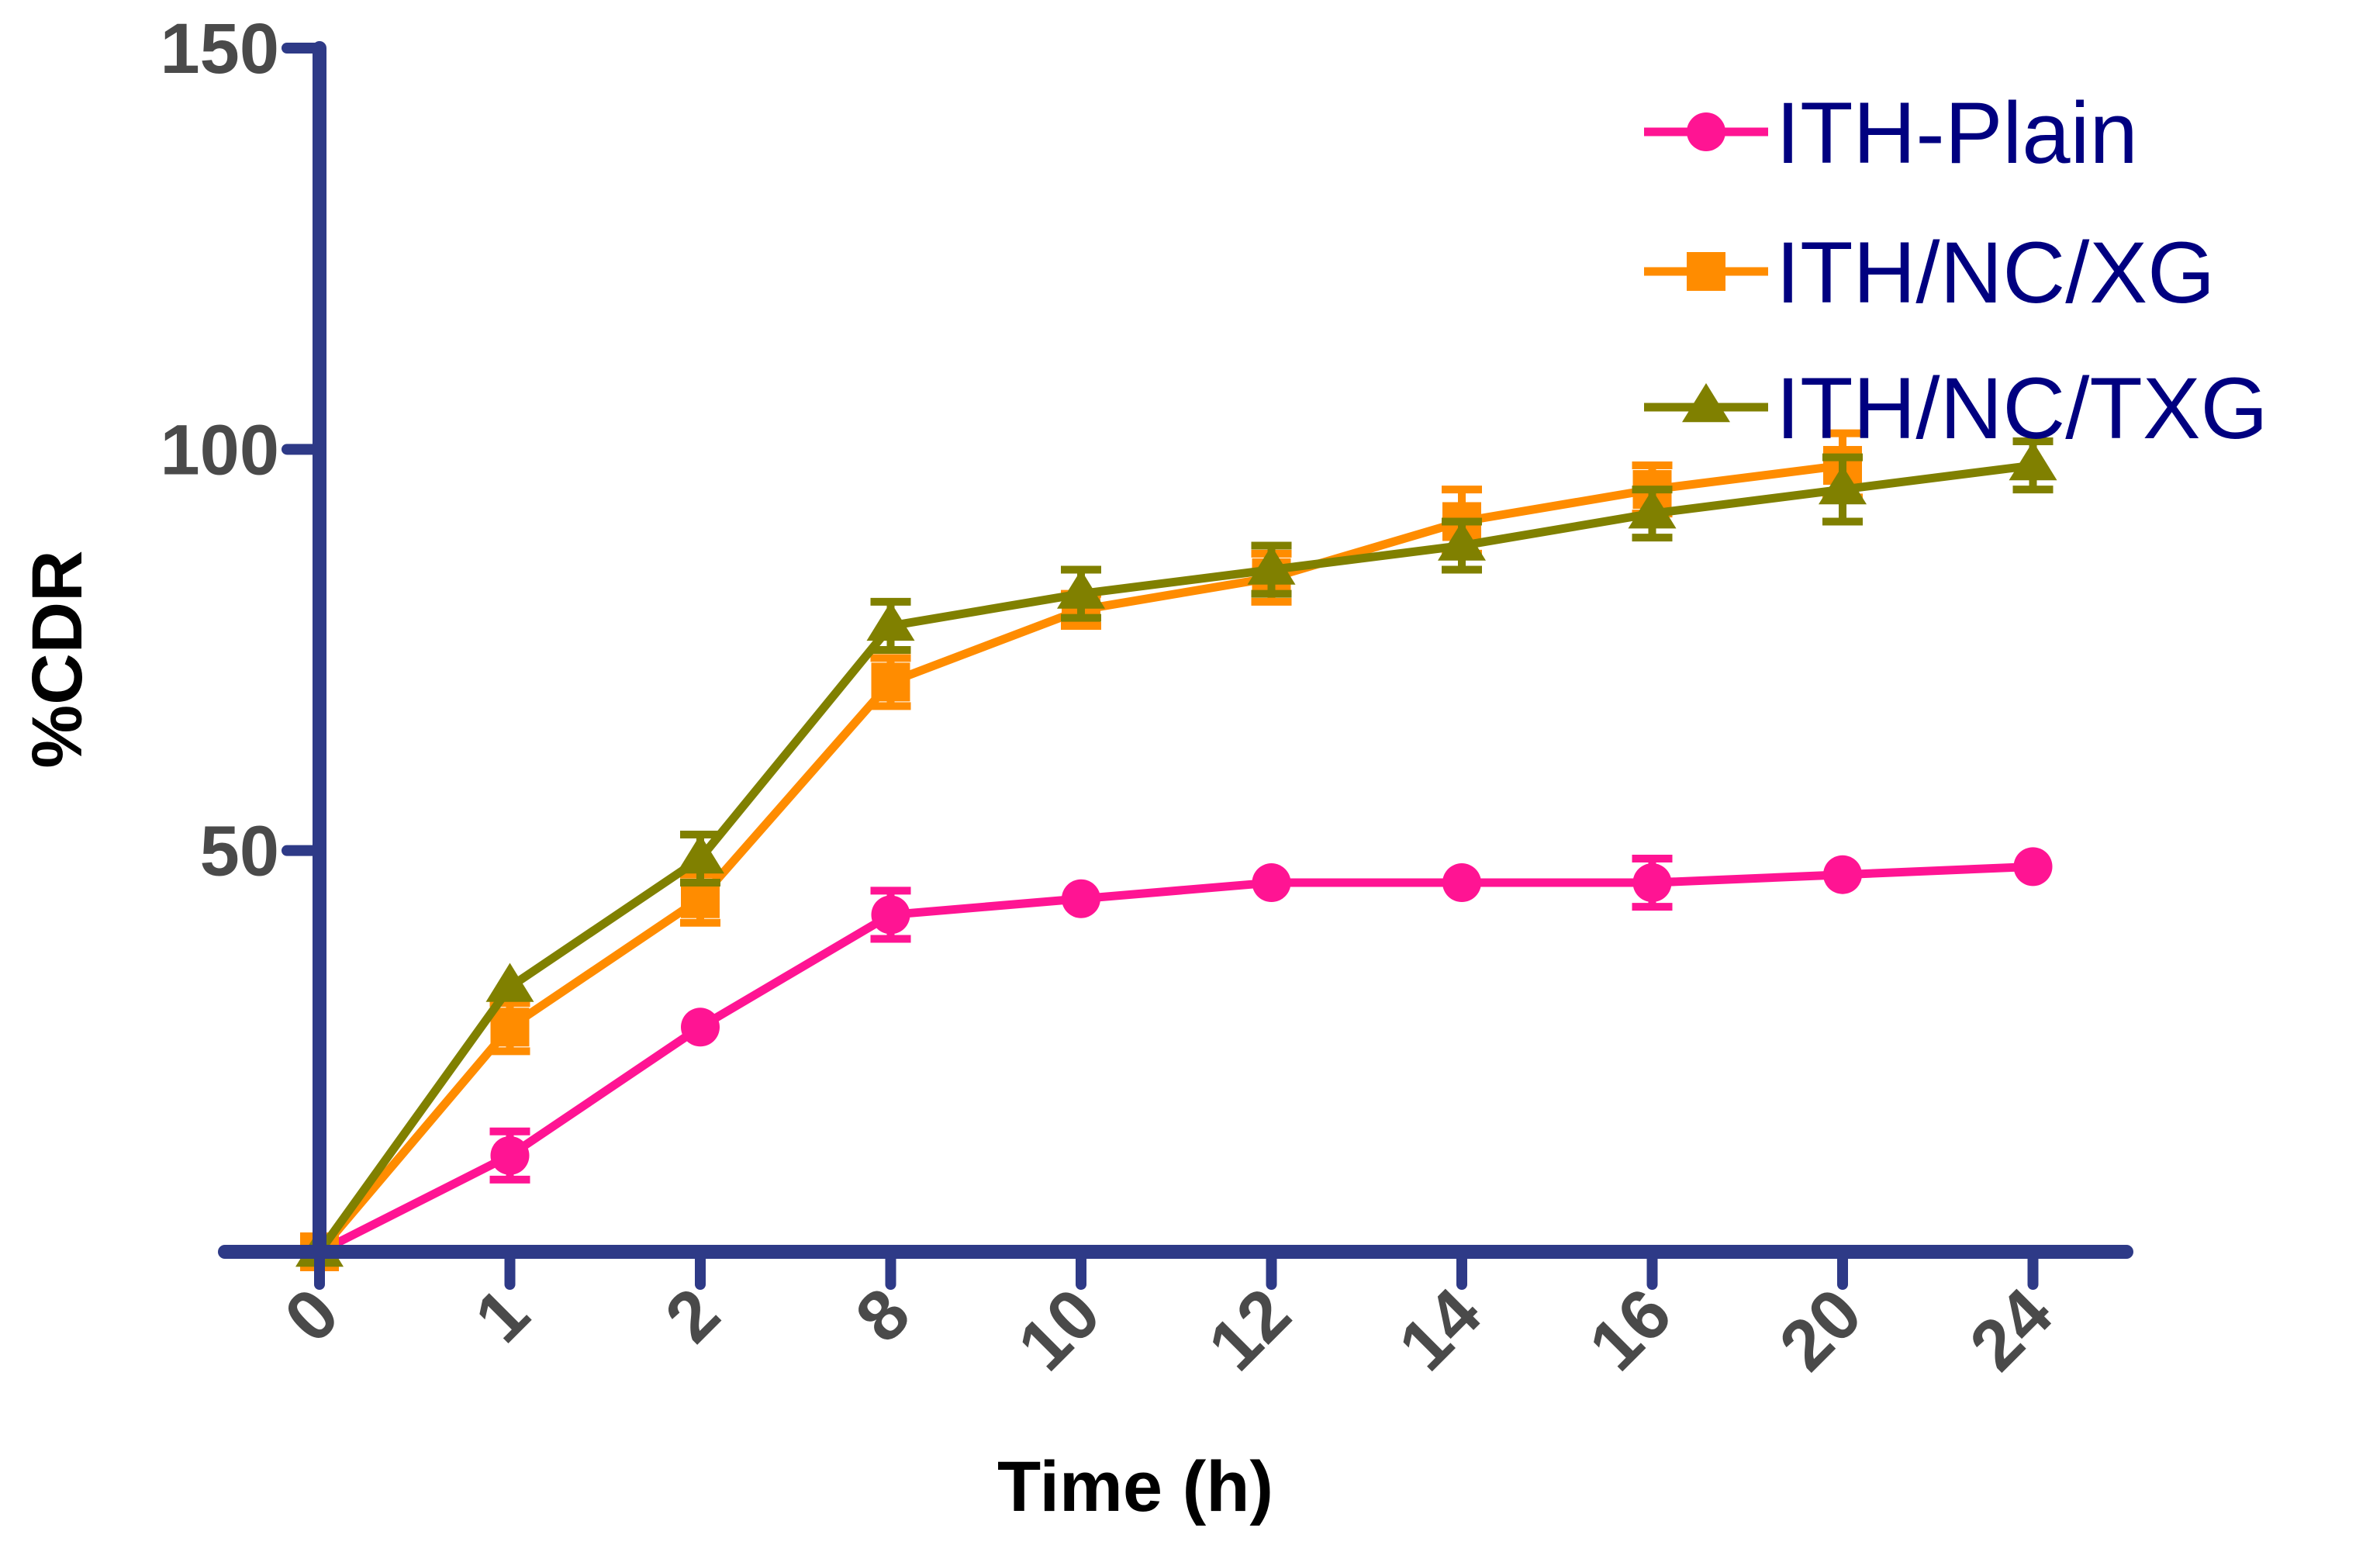  What do you see at coordinates (1059, 1329) in the screenshot?
I see `x-tick-label: 10` at bounding box center [1059, 1329].